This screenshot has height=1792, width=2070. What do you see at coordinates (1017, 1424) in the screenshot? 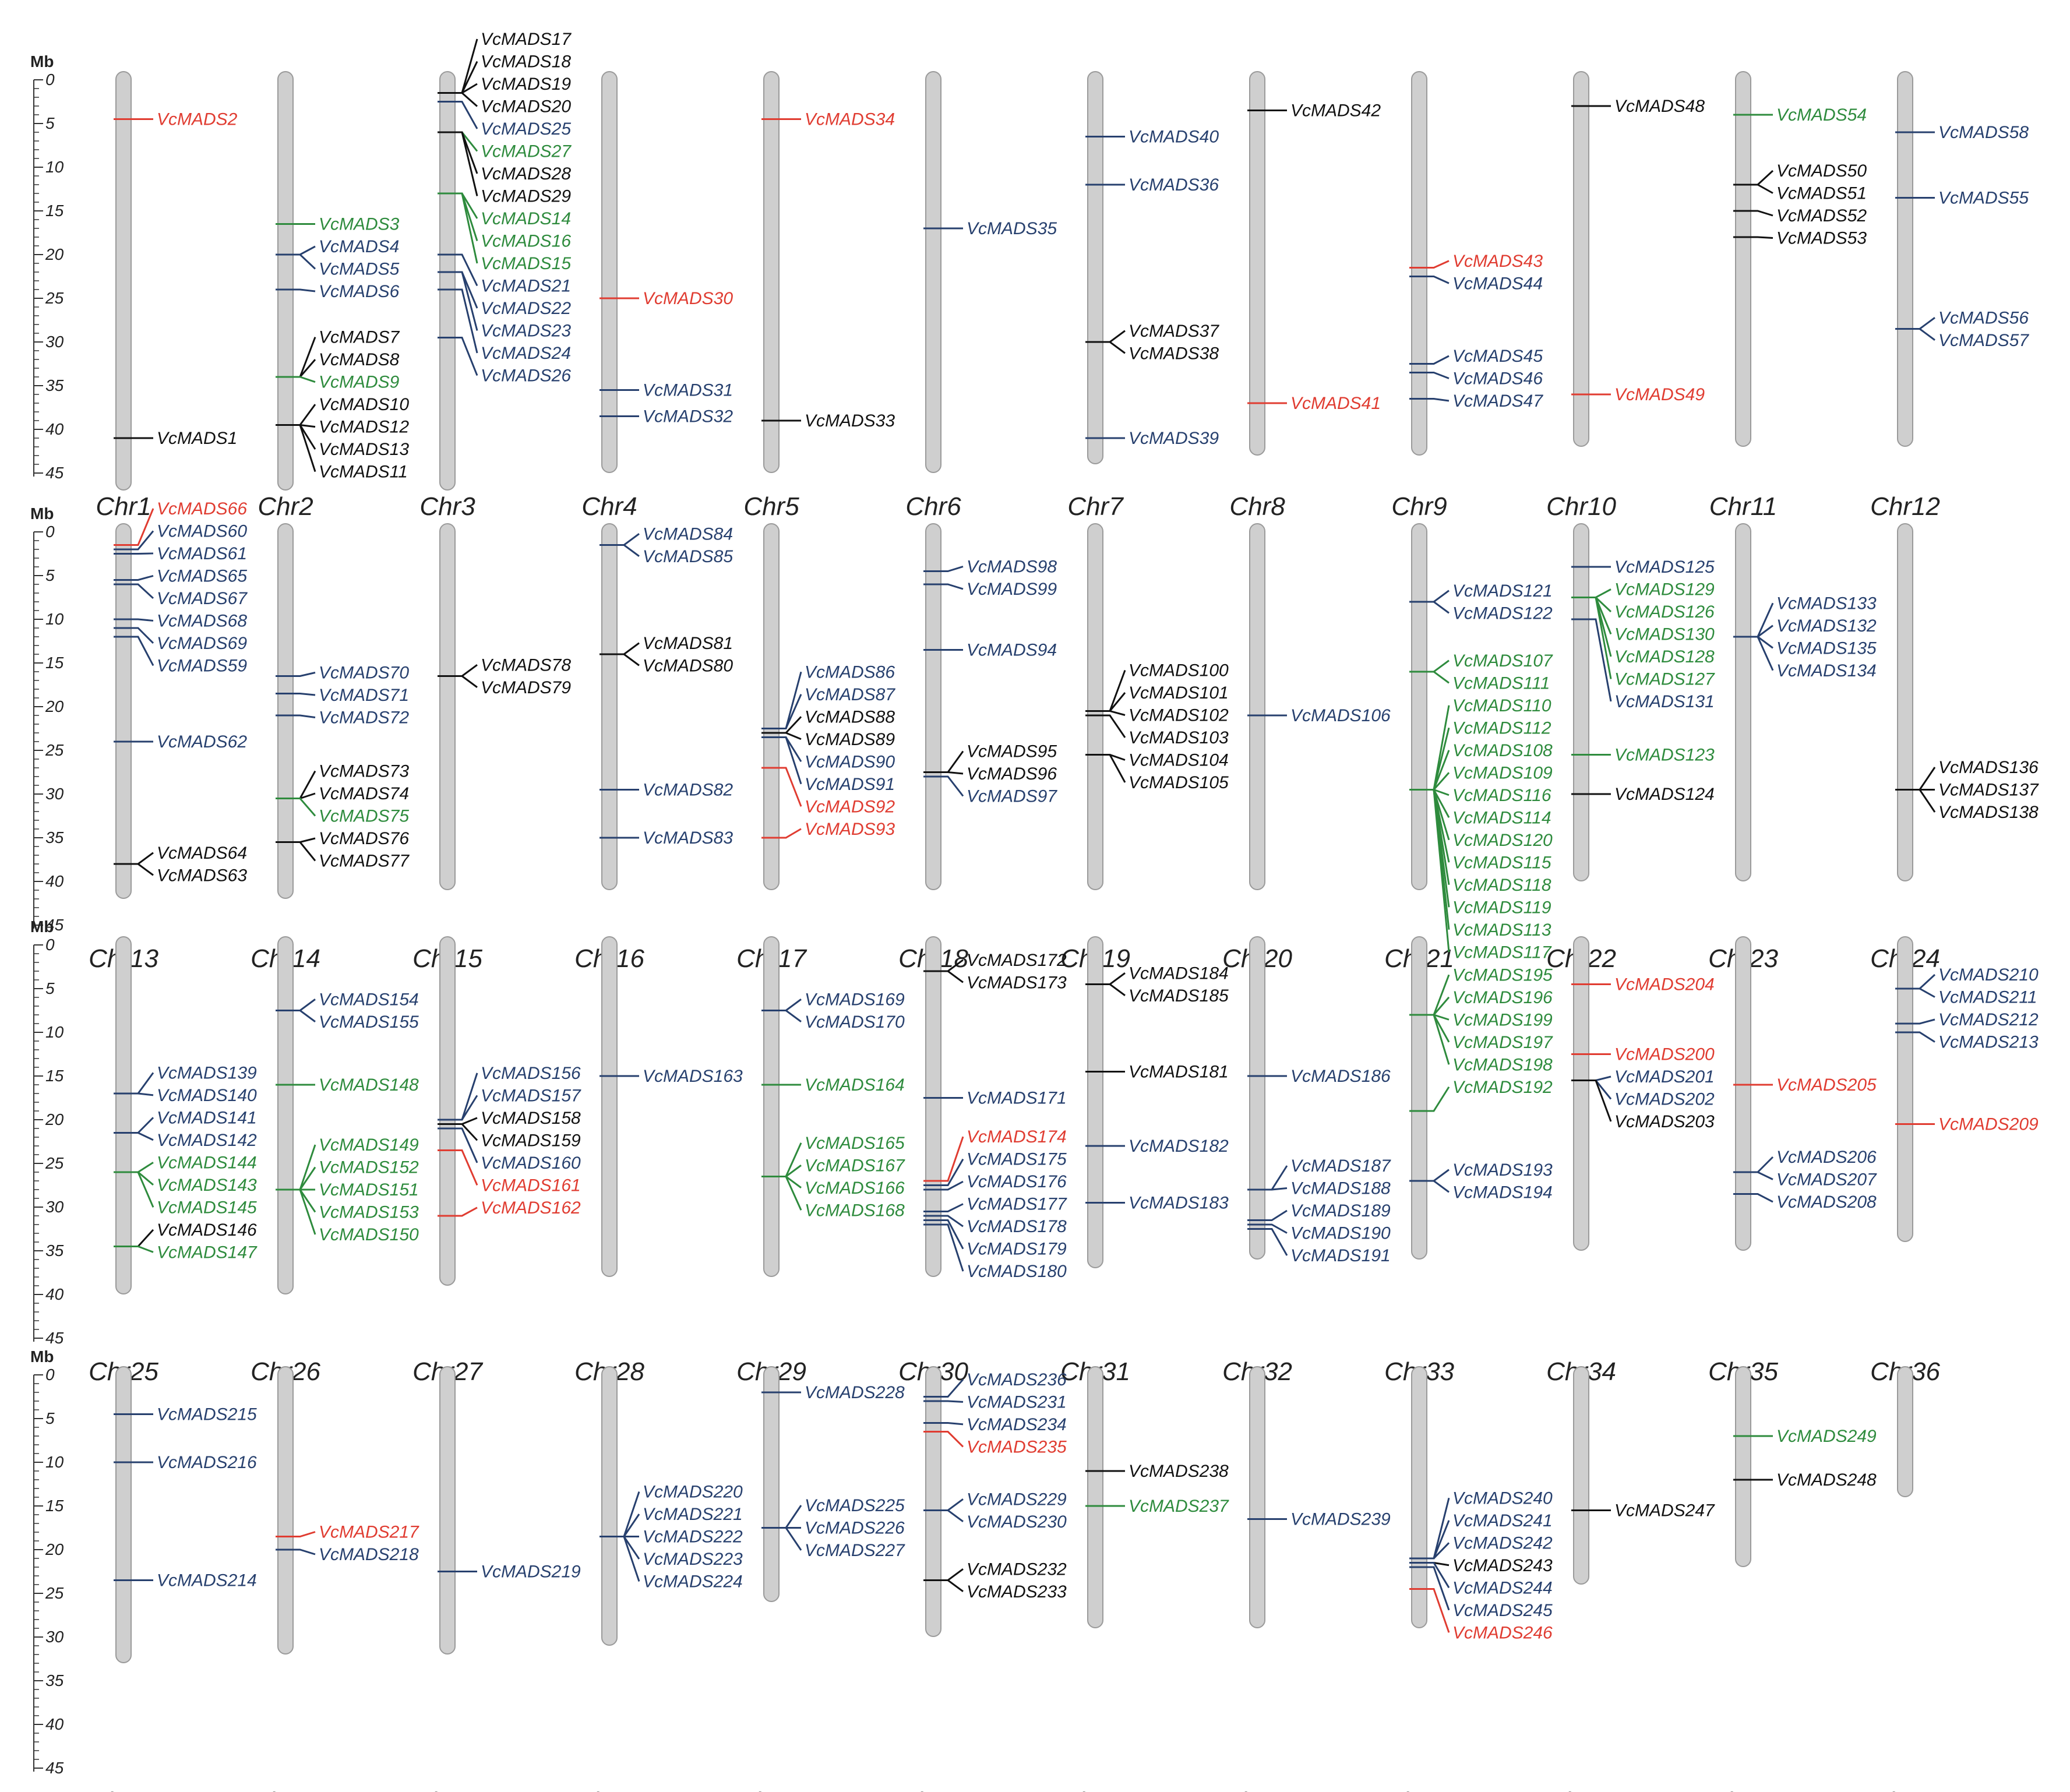
I see `gene-label: VcMADS234` at bounding box center [1017, 1424].